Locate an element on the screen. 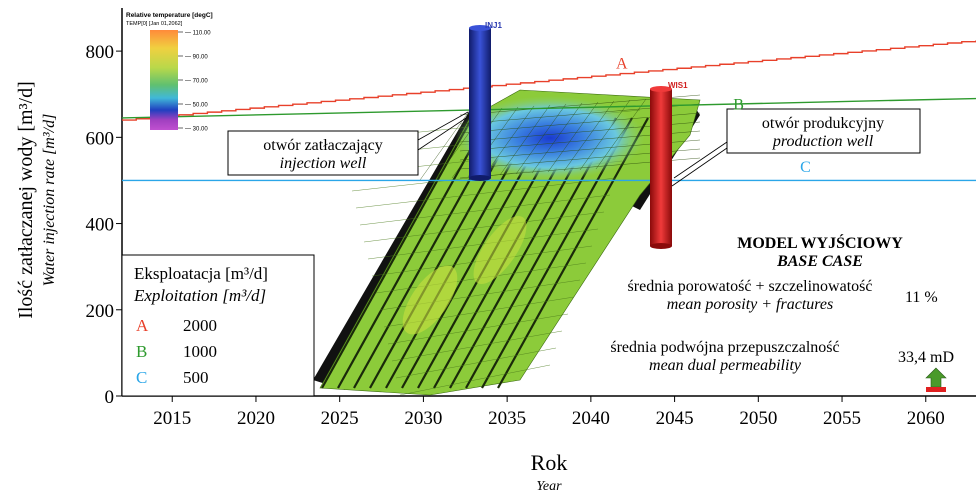 Image resolution: width=976 pixels, height=497 pixels. colorbar-tick-label: — 90.00 is located at coordinates (196, 58).